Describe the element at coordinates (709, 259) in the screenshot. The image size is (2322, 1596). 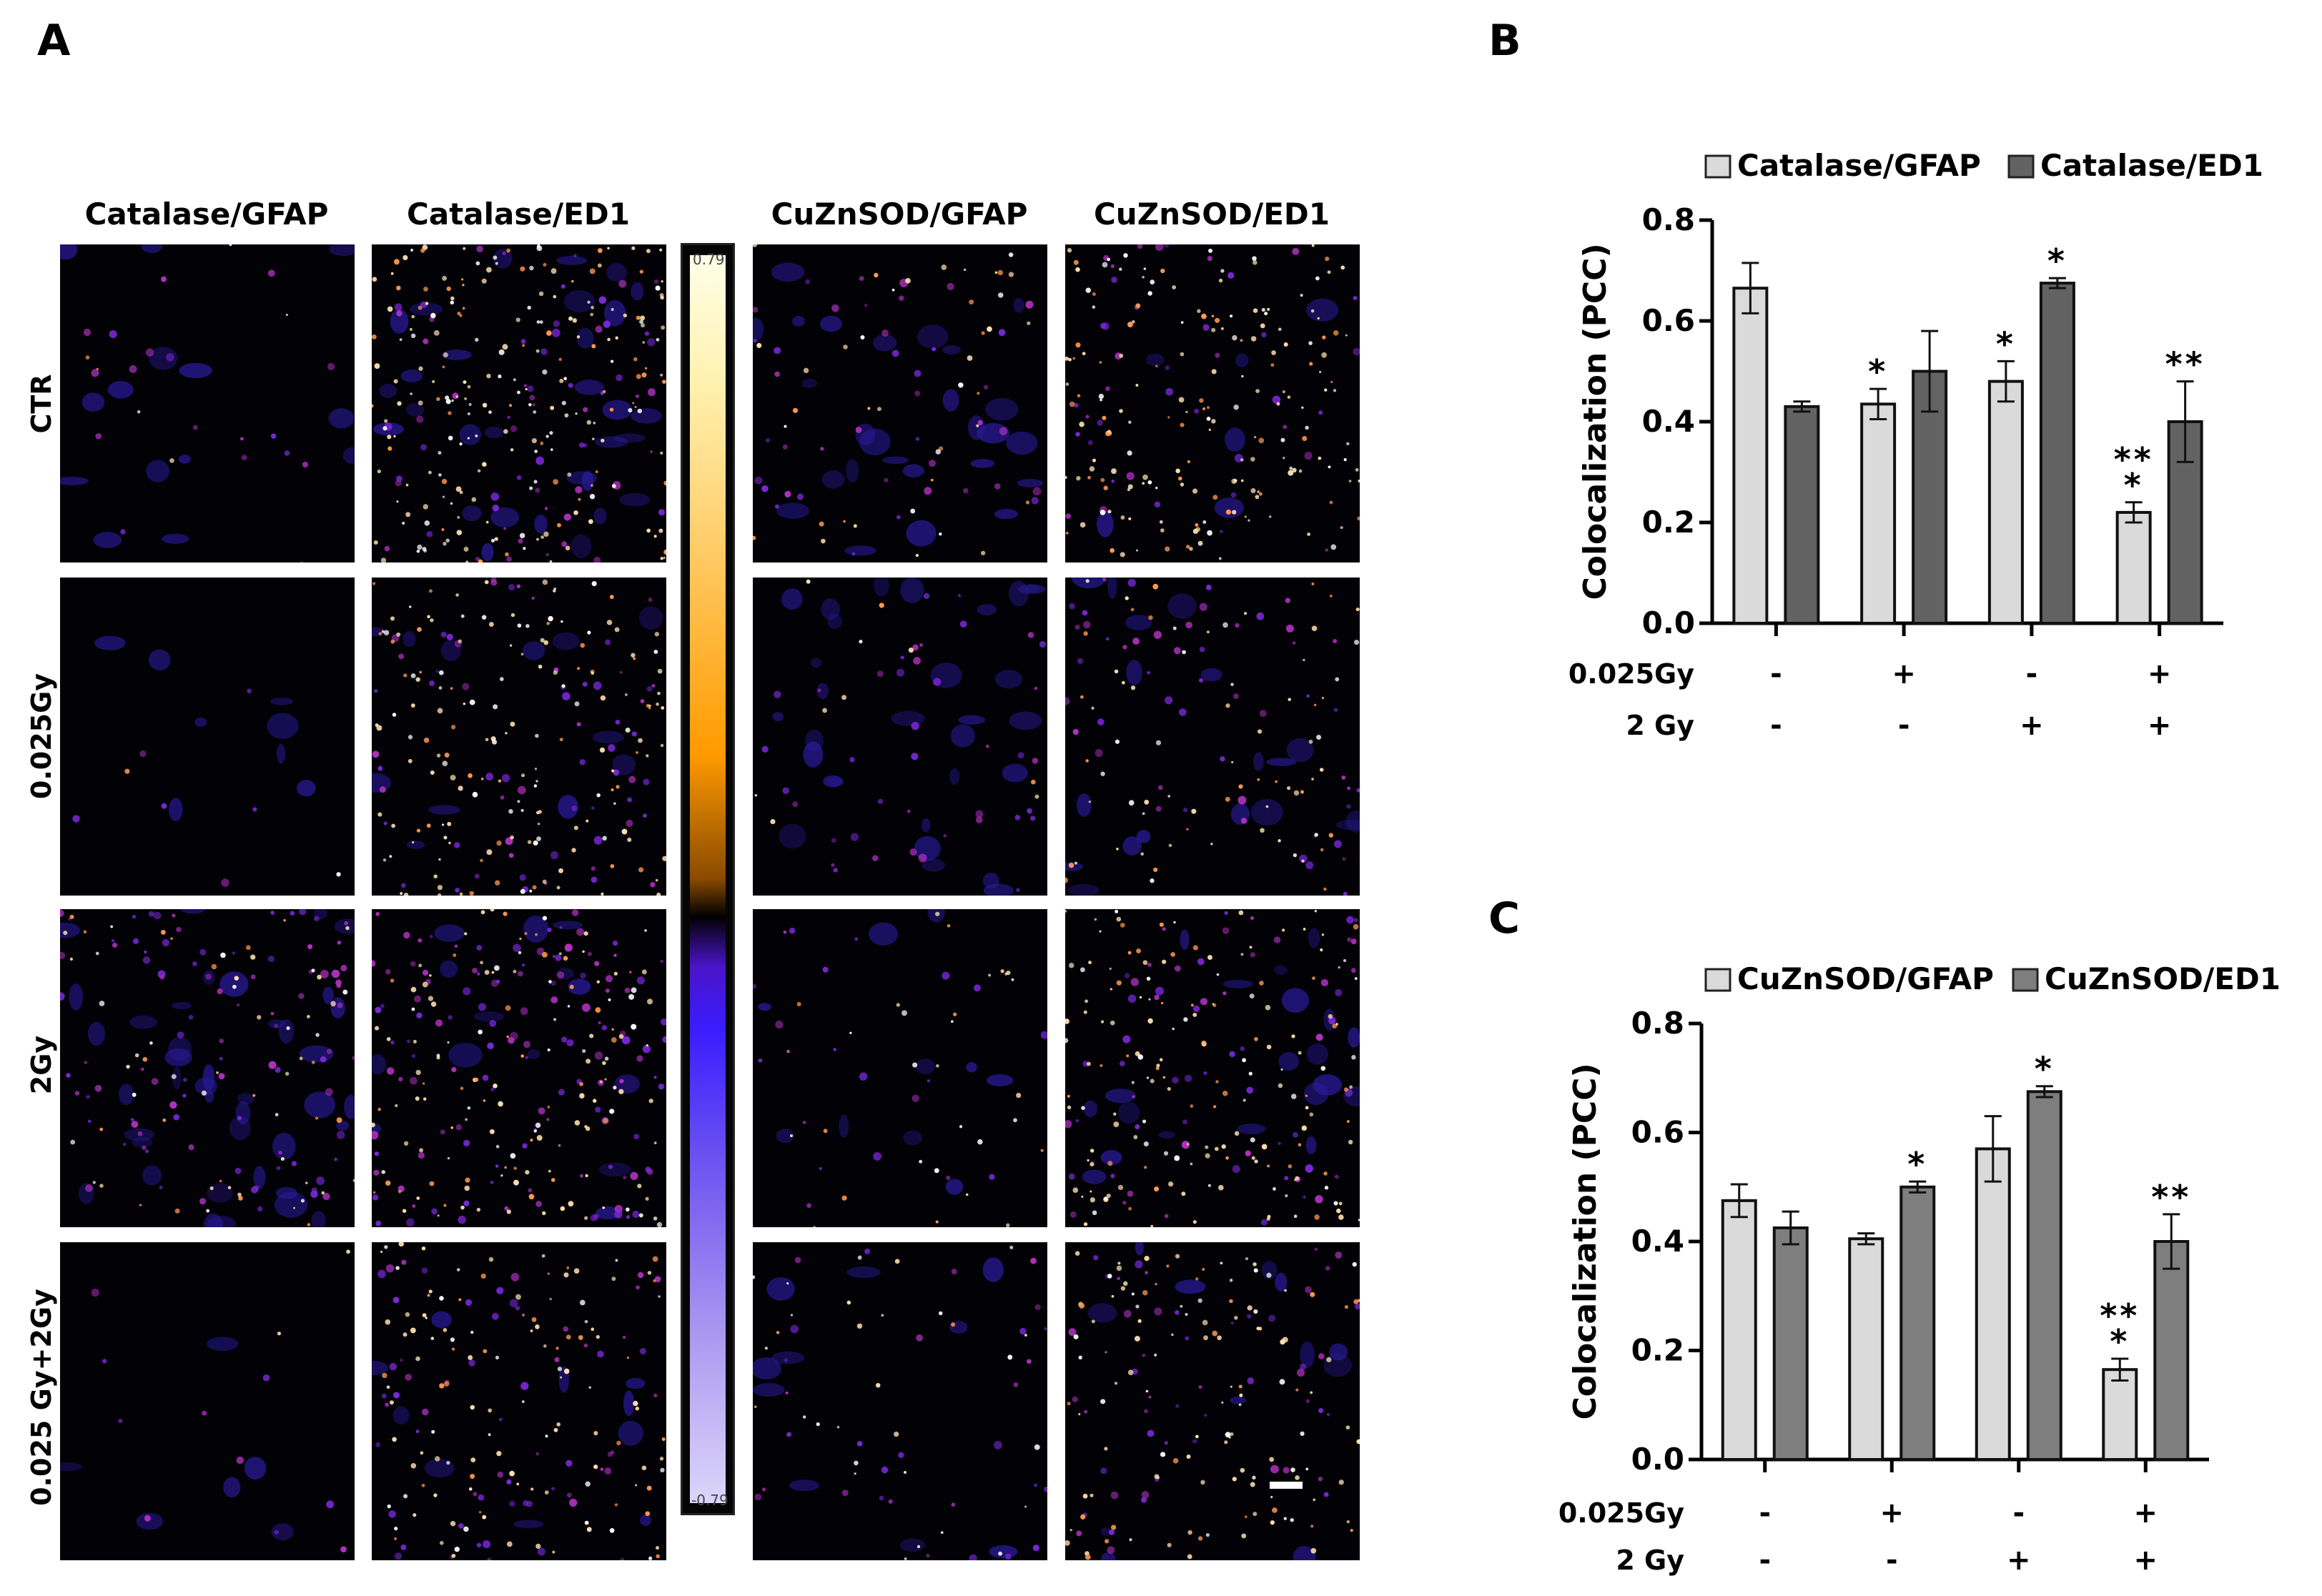
I see `colorbar-top-label: 0.79` at that location.